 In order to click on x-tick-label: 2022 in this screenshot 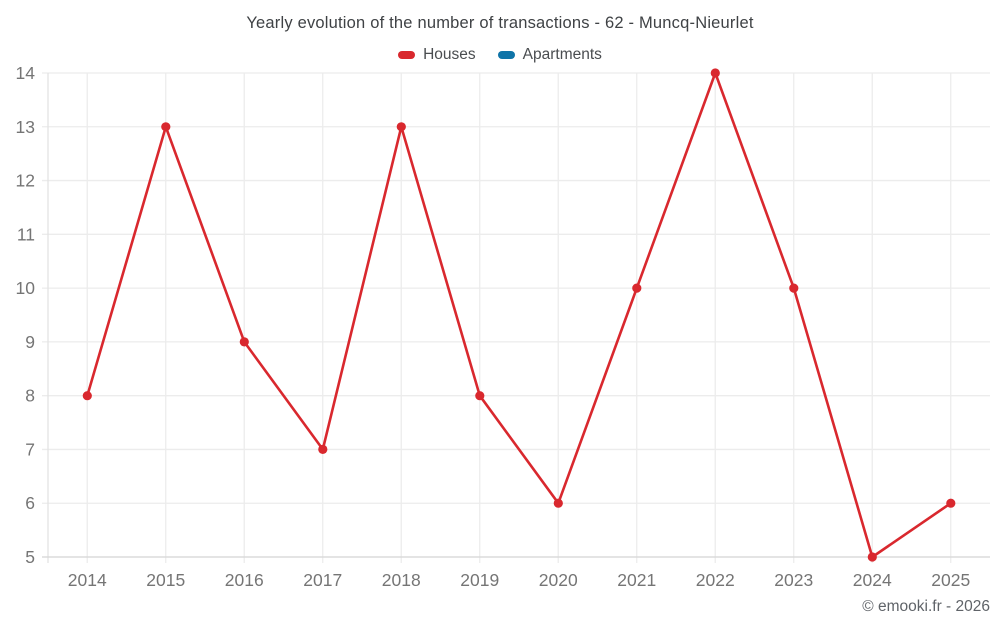, I will do `click(715, 580)`.